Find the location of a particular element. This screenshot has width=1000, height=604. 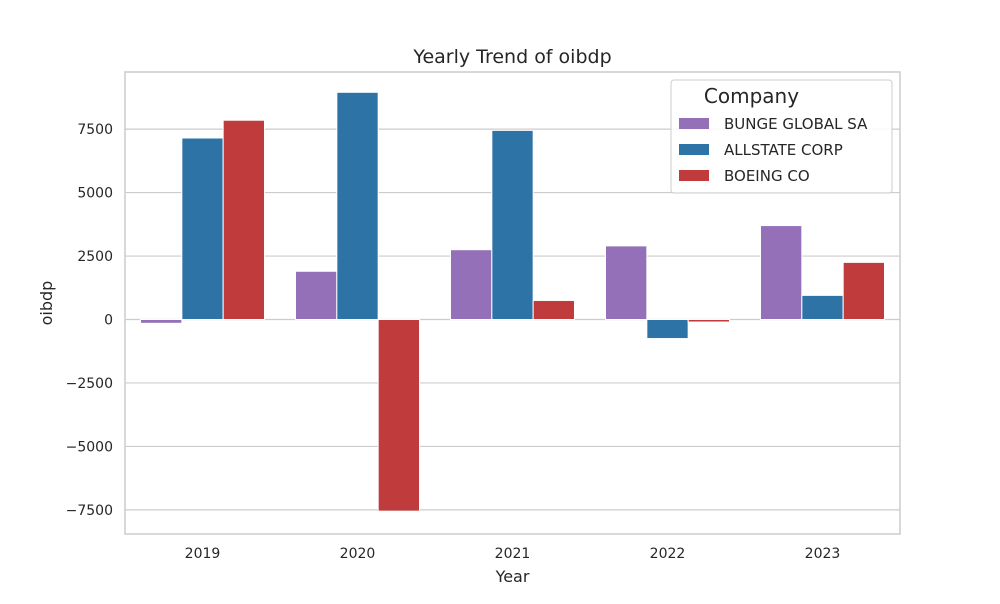

bar-bunge-global-sa-2021 is located at coordinates (471, 284).